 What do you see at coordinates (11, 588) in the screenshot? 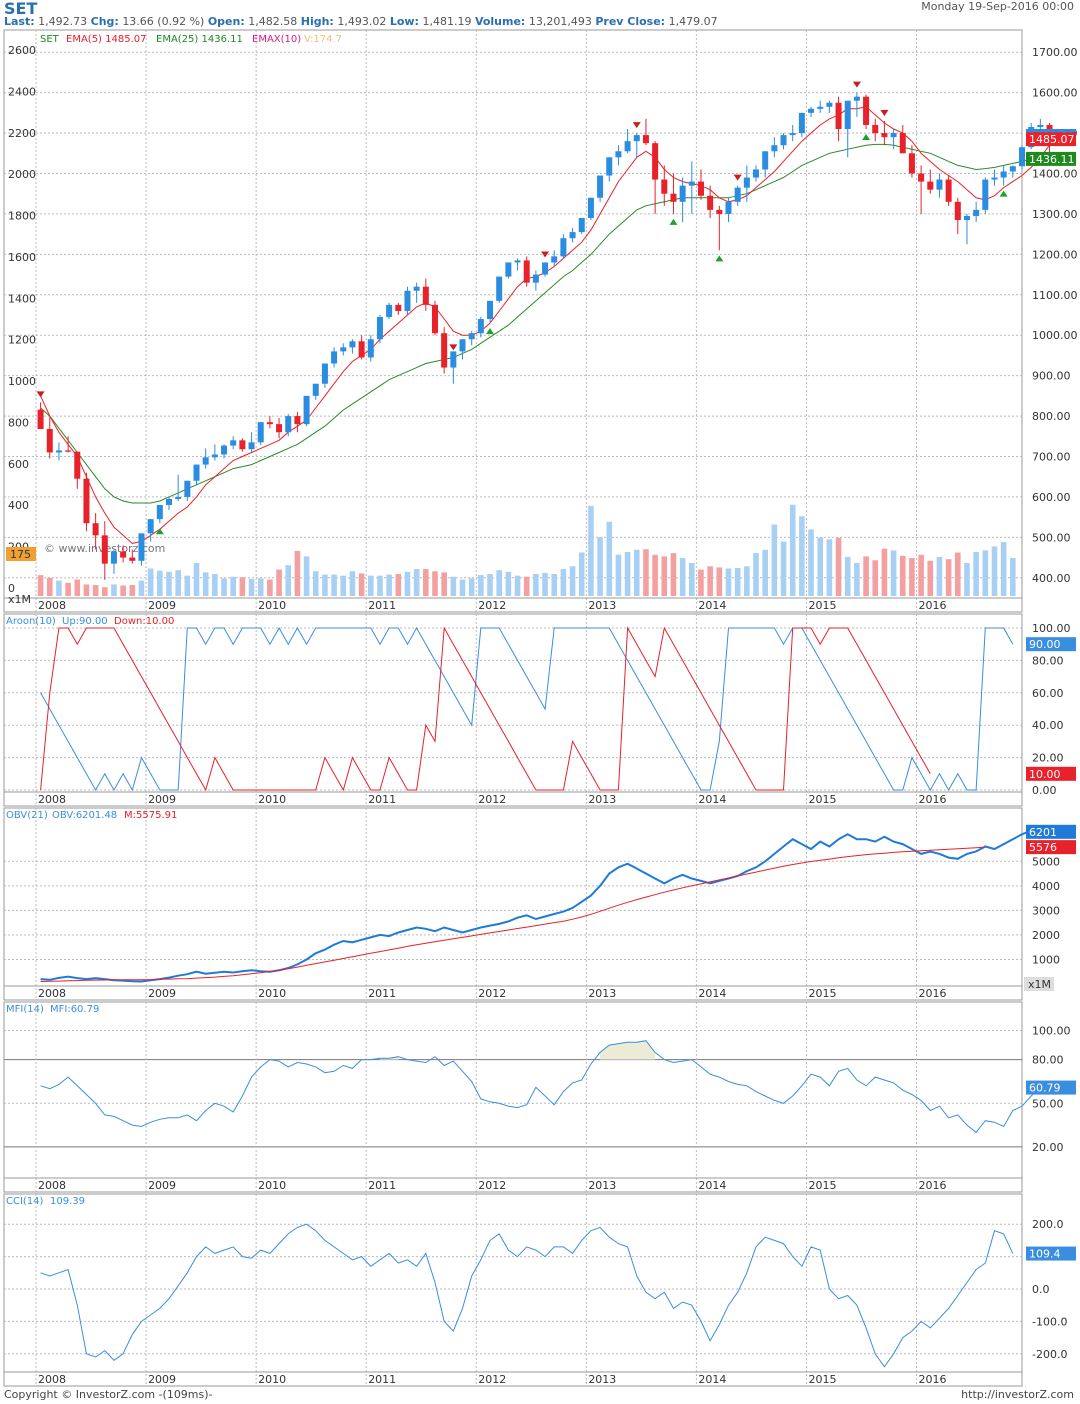
I see `left-axis-tick: 0` at bounding box center [11, 588].